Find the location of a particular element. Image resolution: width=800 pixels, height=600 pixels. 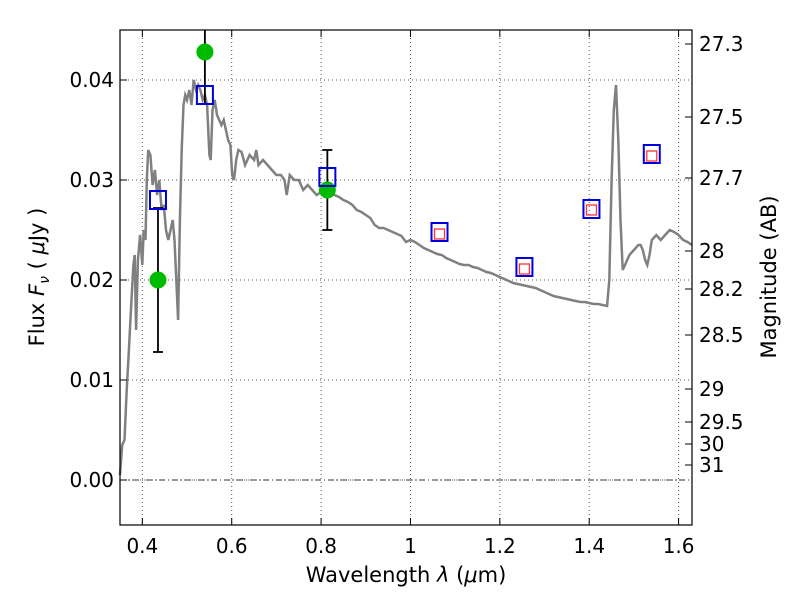

y2-tick-label: 30 is located at coordinates (711, 444).